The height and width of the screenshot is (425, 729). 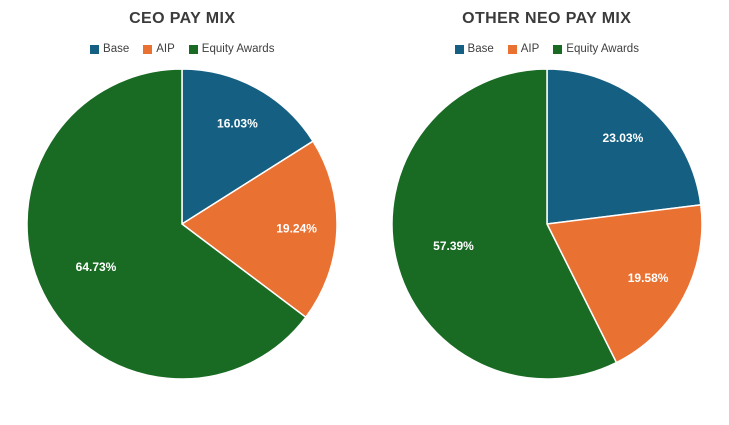 What do you see at coordinates (296, 229) in the screenshot?
I see `slice-value-label-aip: 19.24%` at bounding box center [296, 229].